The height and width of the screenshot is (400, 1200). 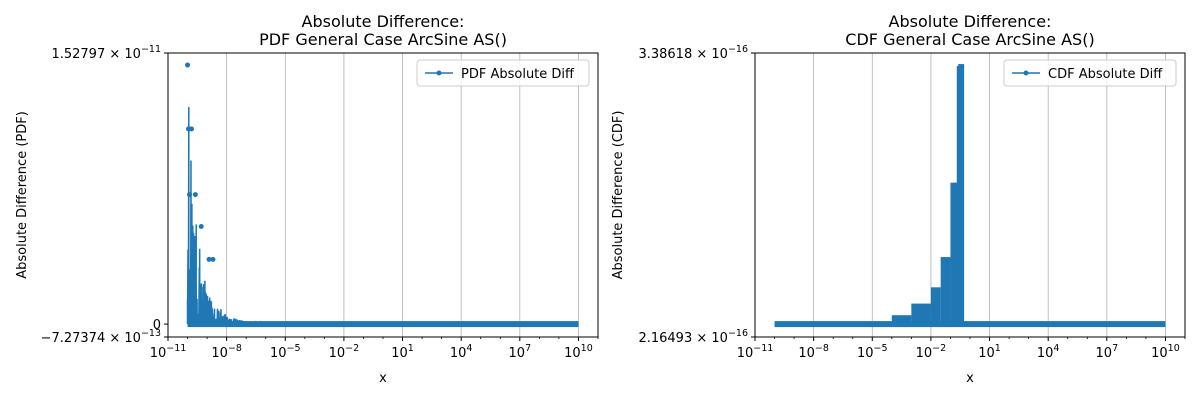 I want to click on legend: PDF Absolute Diff, so click(x=503, y=73).